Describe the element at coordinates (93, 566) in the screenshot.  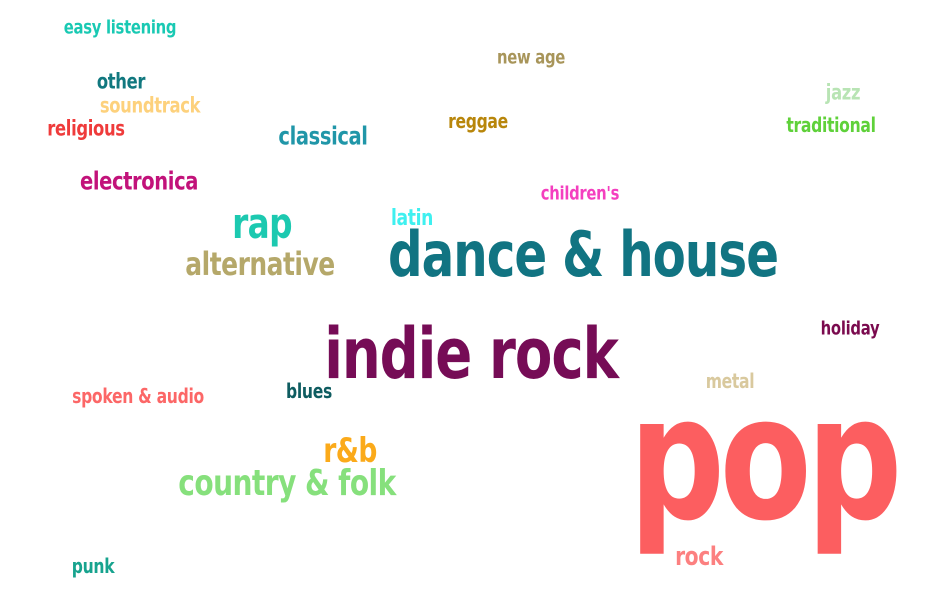
I see `word-punk: punk` at that location.